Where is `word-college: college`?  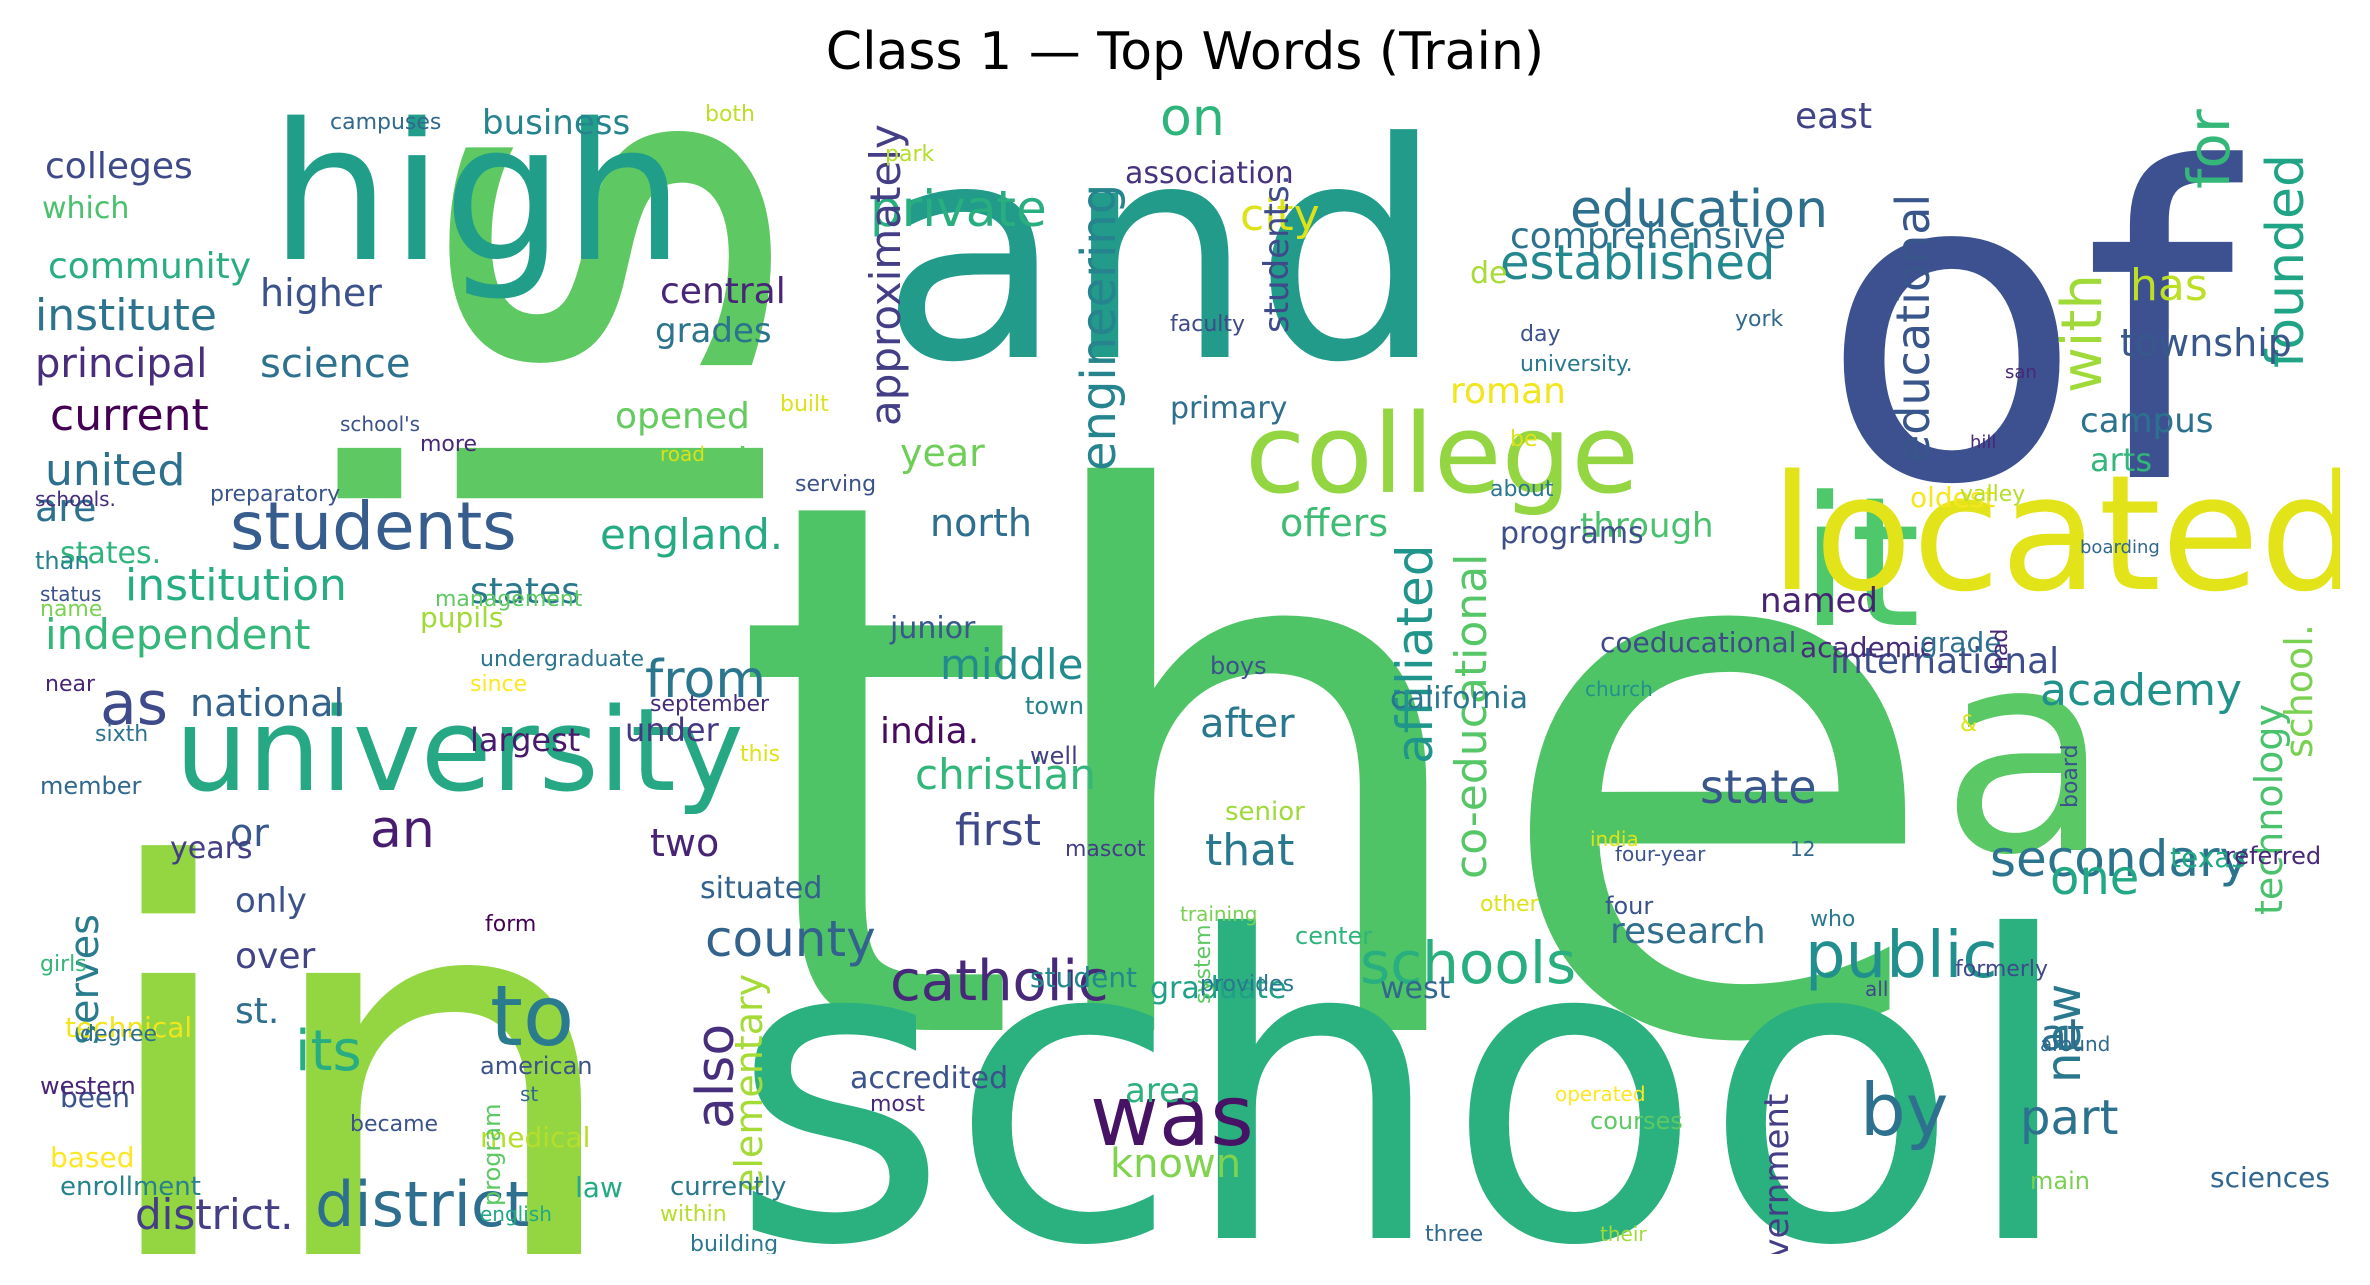 word-college: college is located at coordinates (1442, 454).